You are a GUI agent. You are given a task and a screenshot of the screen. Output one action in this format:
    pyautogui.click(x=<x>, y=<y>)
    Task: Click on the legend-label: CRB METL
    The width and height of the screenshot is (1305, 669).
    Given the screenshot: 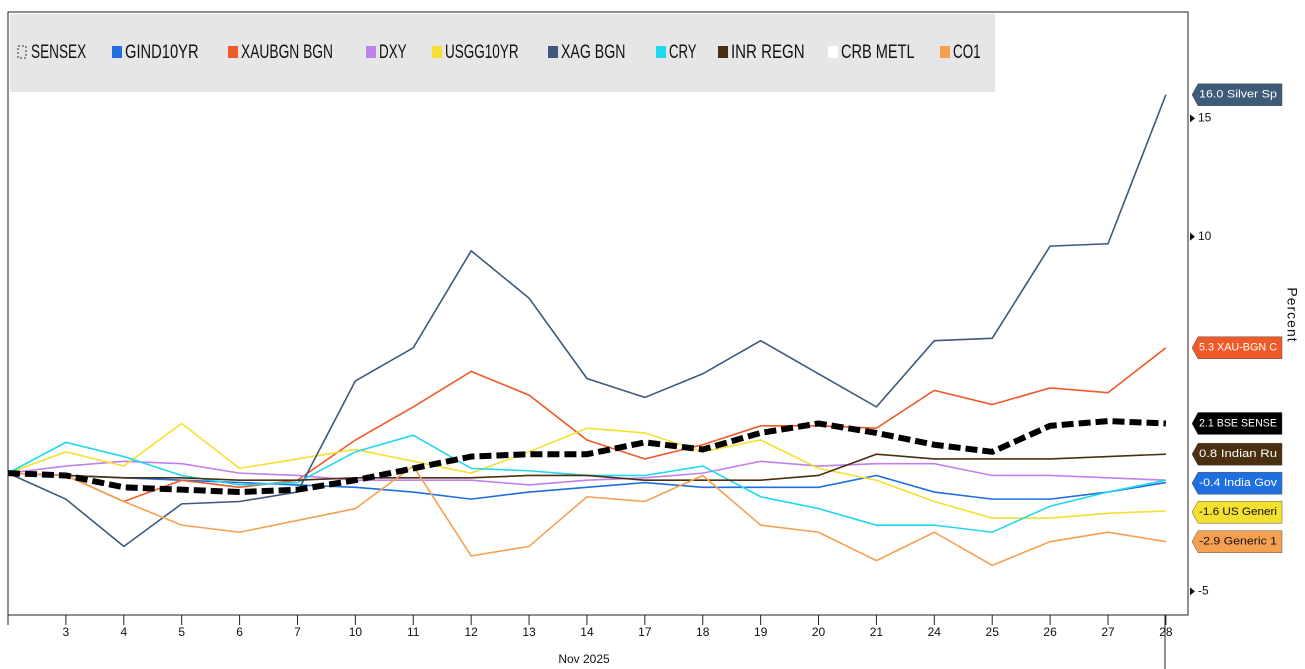 What is the action you would take?
    pyautogui.click(x=878, y=52)
    